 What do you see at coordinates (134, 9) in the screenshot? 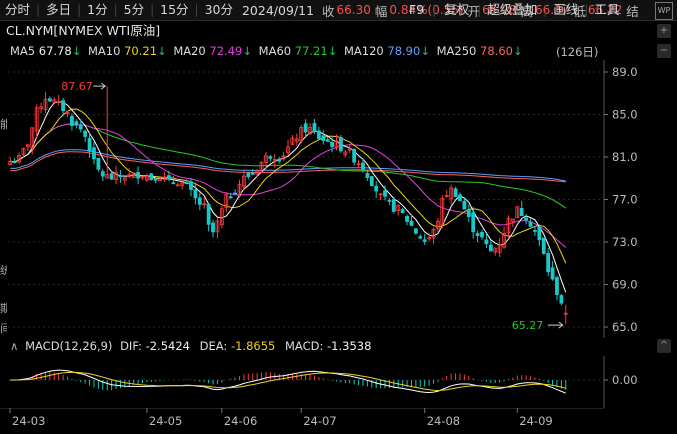
I see `period-tab-5min: 5分` at bounding box center [134, 9].